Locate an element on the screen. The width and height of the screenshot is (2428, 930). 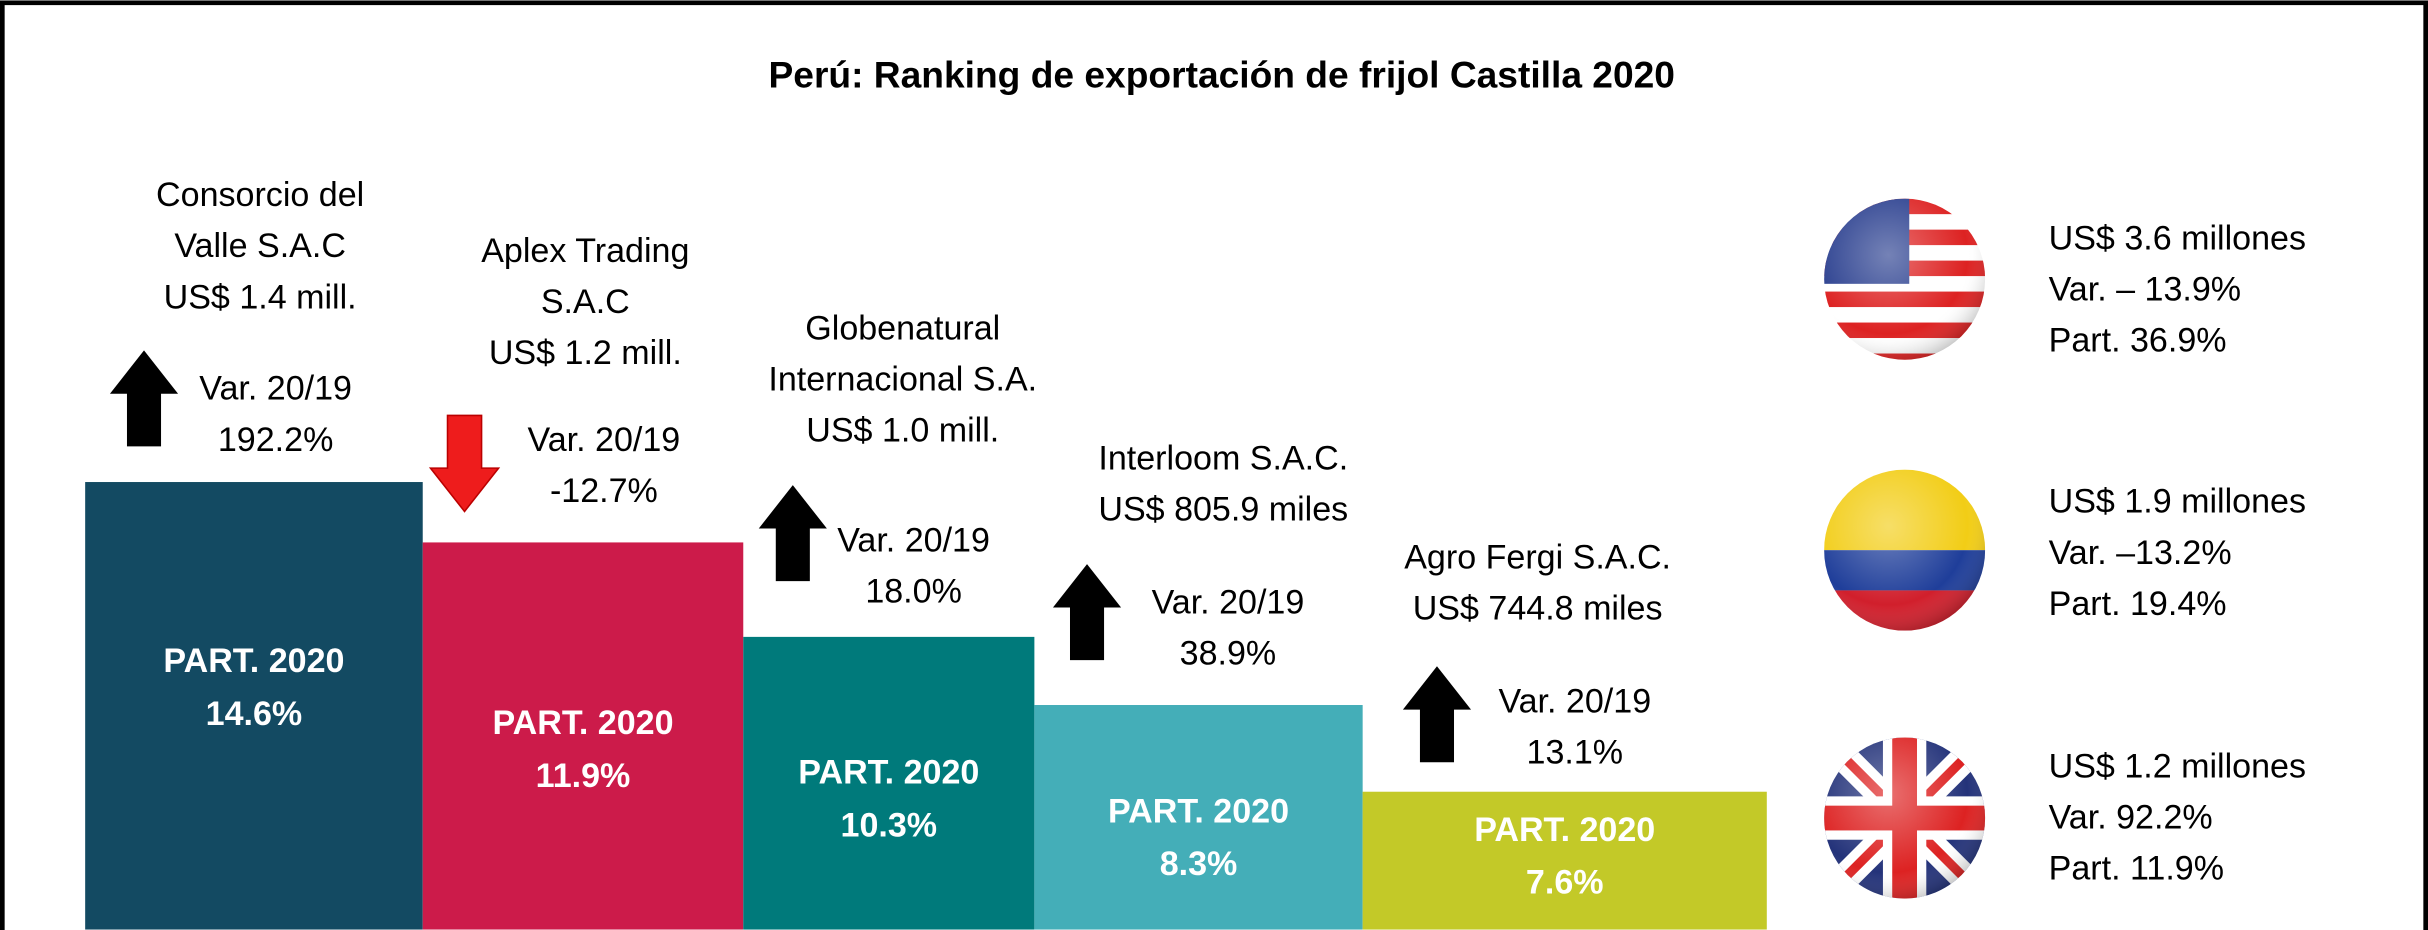
var-value: 18.0% is located at coordinates (913, 592).